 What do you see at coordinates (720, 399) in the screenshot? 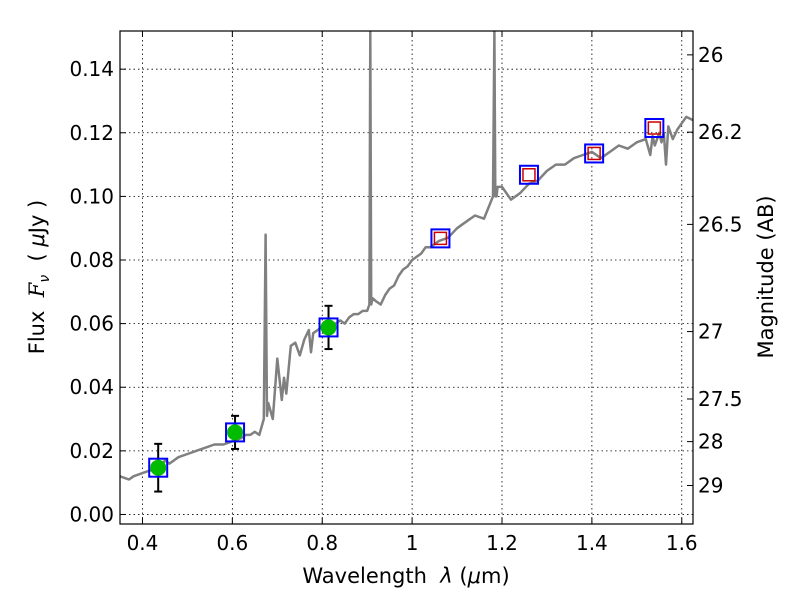
I see `y2-tick-label: 27.5` at bounding box center [720, 399].